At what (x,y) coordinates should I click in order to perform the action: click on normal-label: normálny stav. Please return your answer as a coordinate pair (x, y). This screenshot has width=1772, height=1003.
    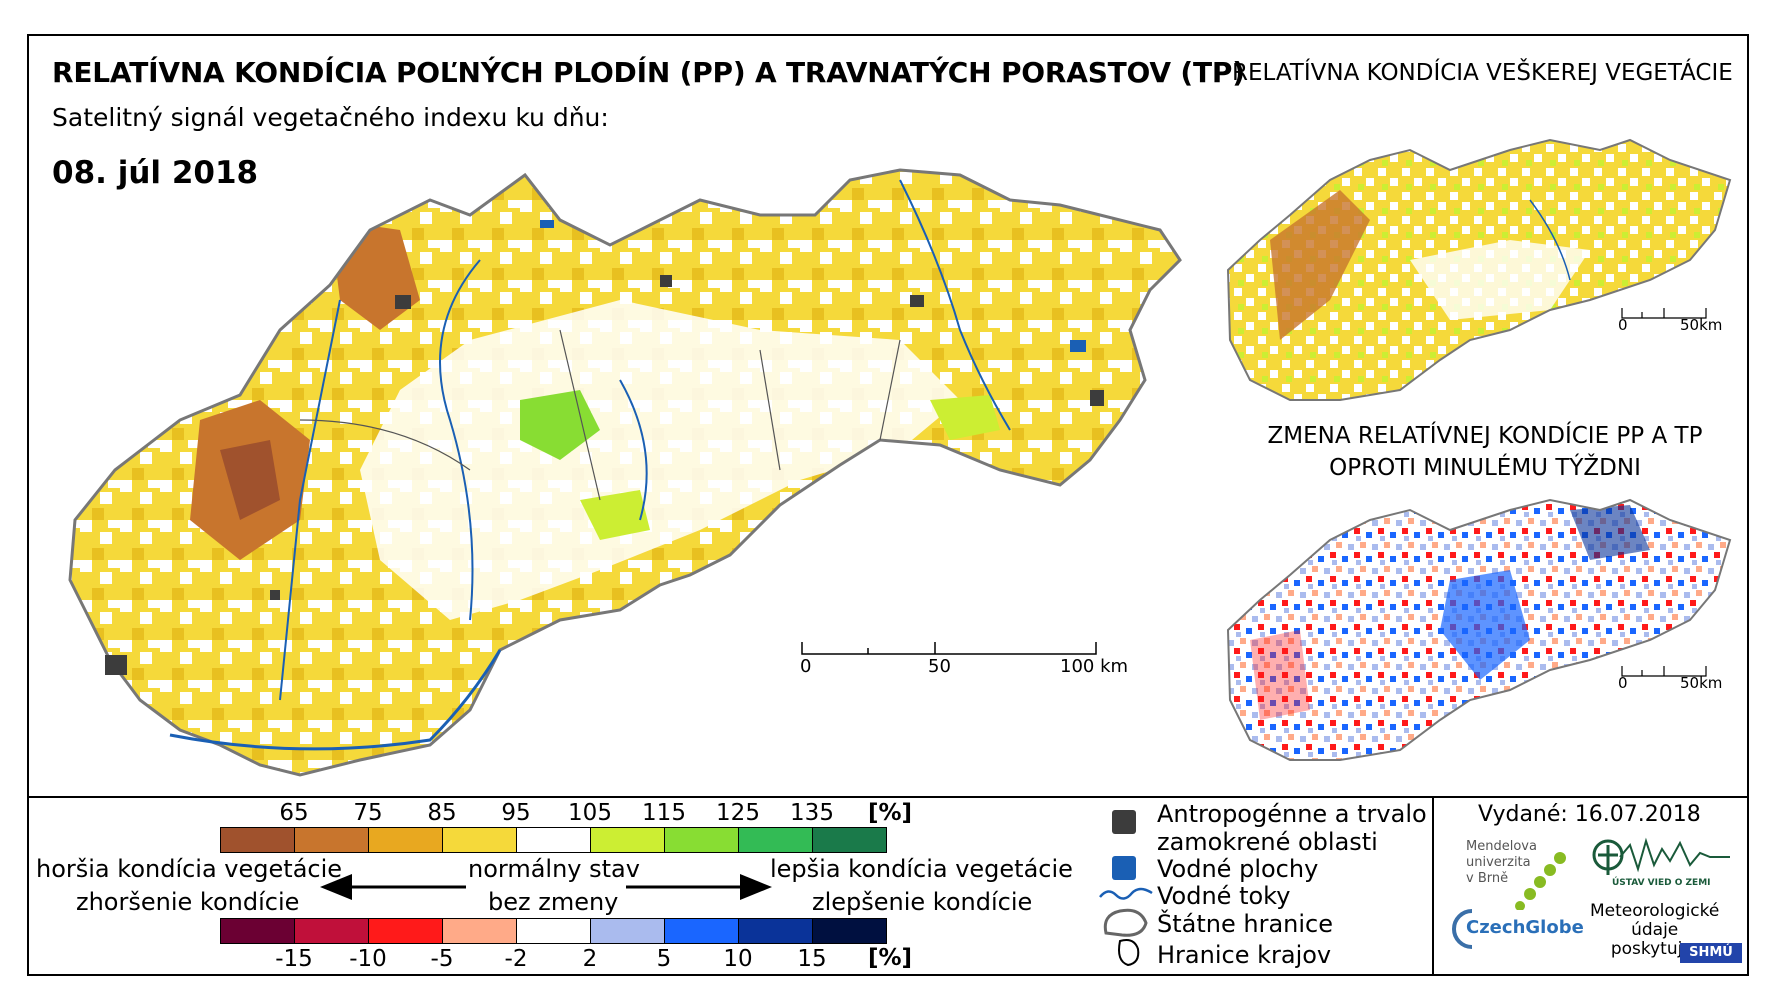
    Looking at the image, I should click on (554, 869).